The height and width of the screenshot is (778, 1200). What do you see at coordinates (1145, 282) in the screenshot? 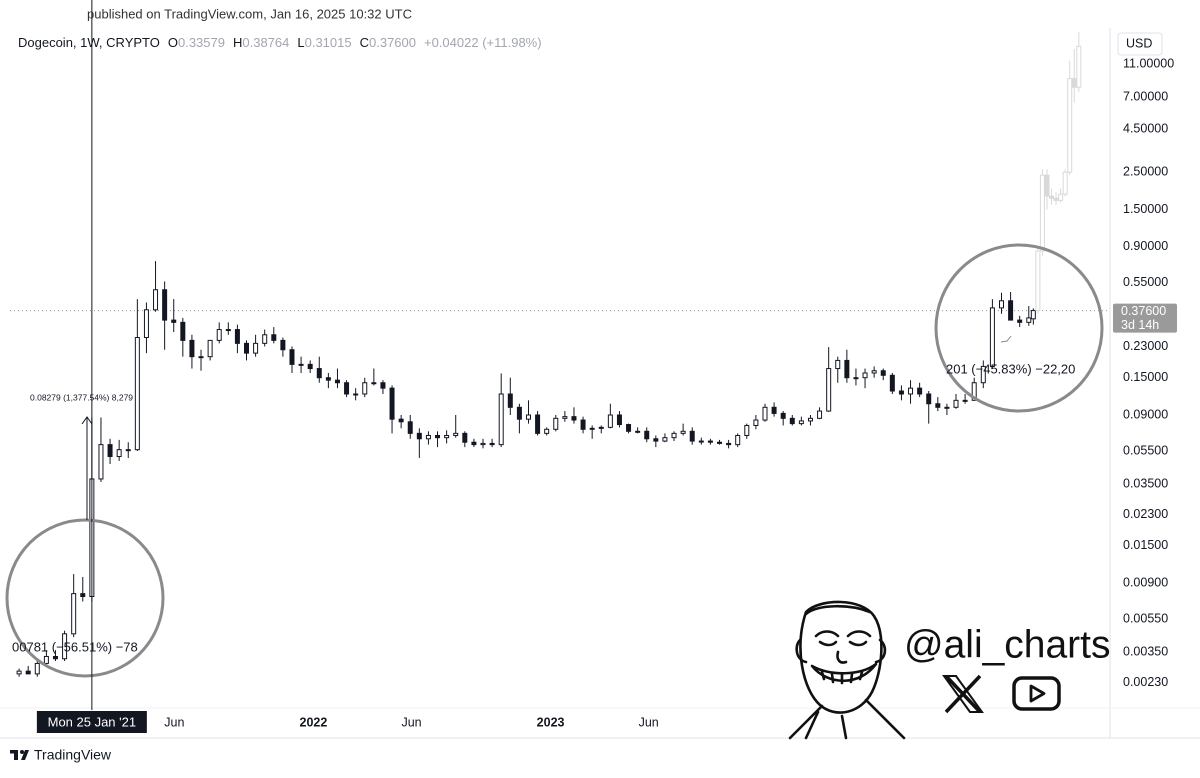
I see `y-tick-label: 0.55000` at bounding box center [1145, 282].